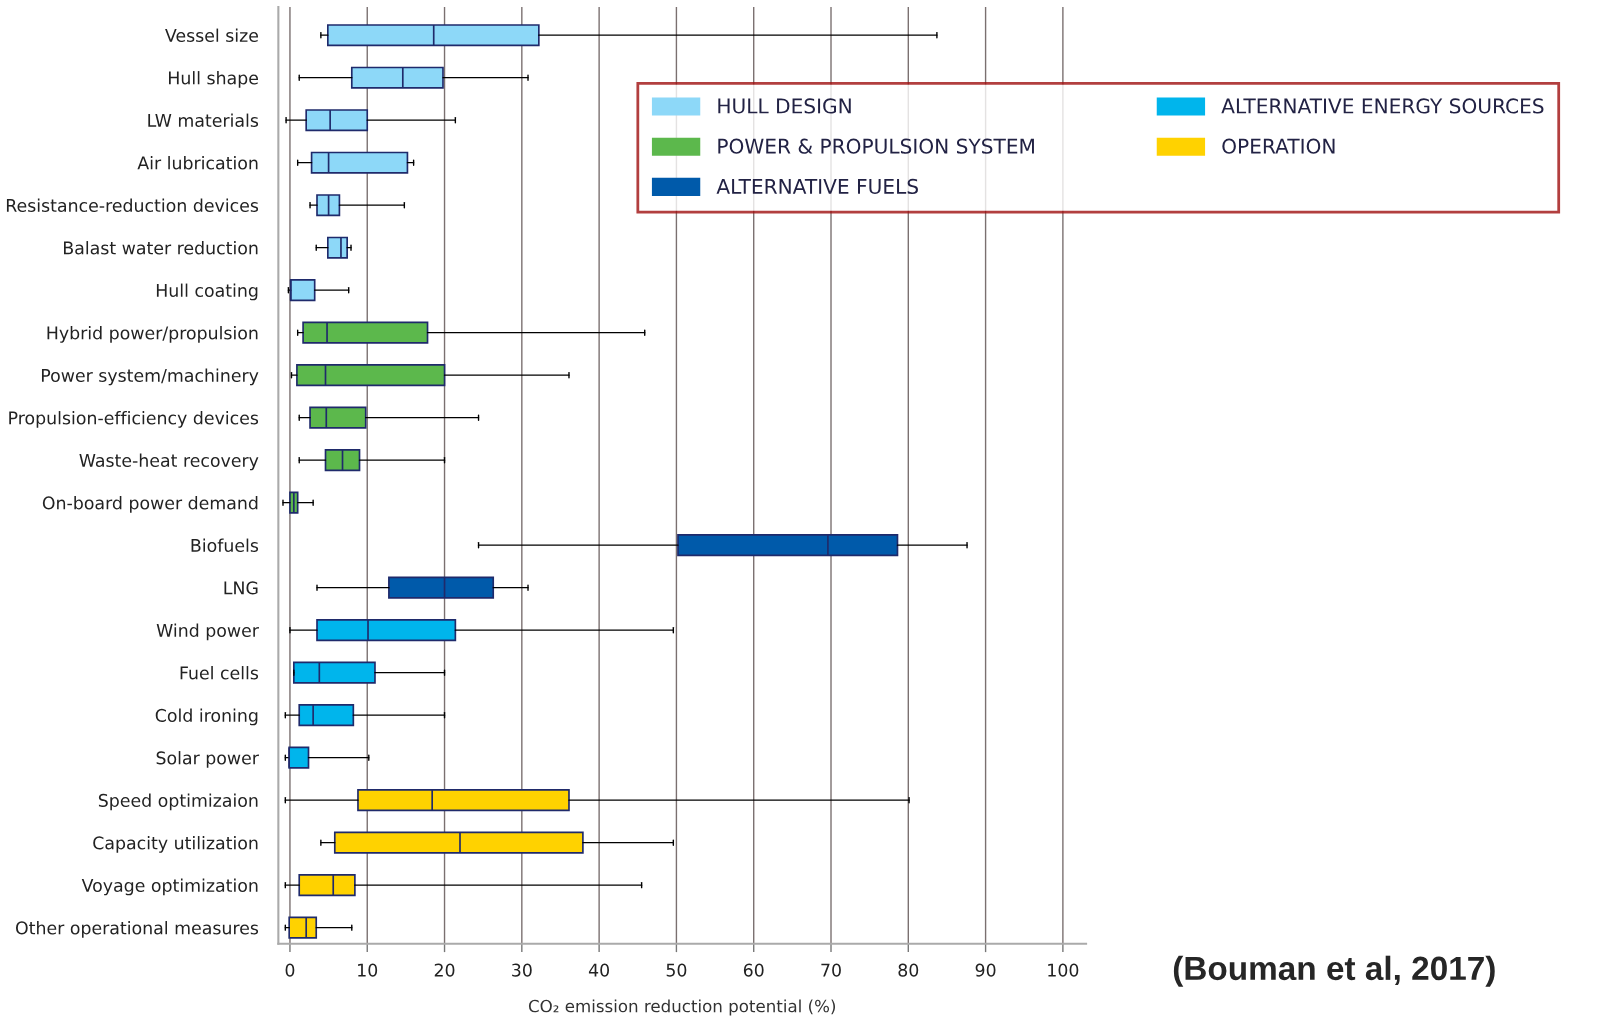  What do you see at coordinates (290, 970) in the screenshot?
I see `x-tick-label: 0` at bounding box center [290, 970].